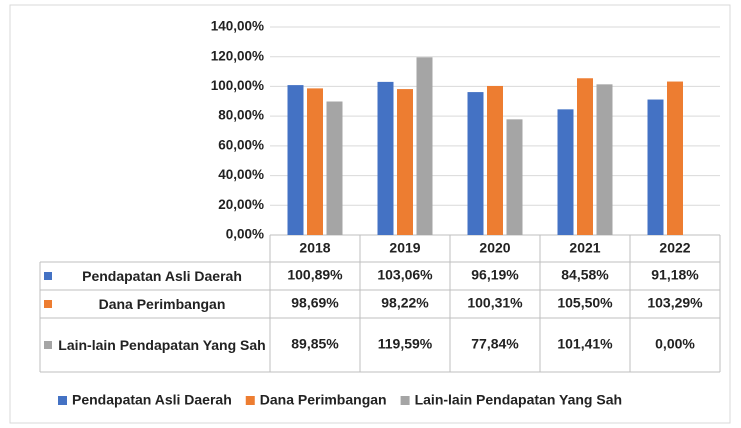 The height and width of the screenshot is (428, 741). Describe the element at coordinates (241, 204) in the screenshot. I see `y-tick-label: 20,00%` at that location.